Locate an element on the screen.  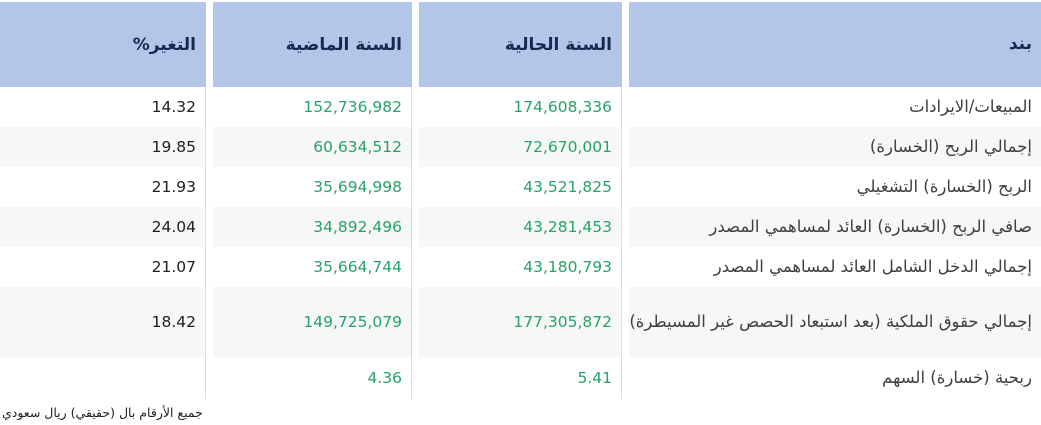
current-year-value: 43,281,453 is located at coordinates (520, 227).